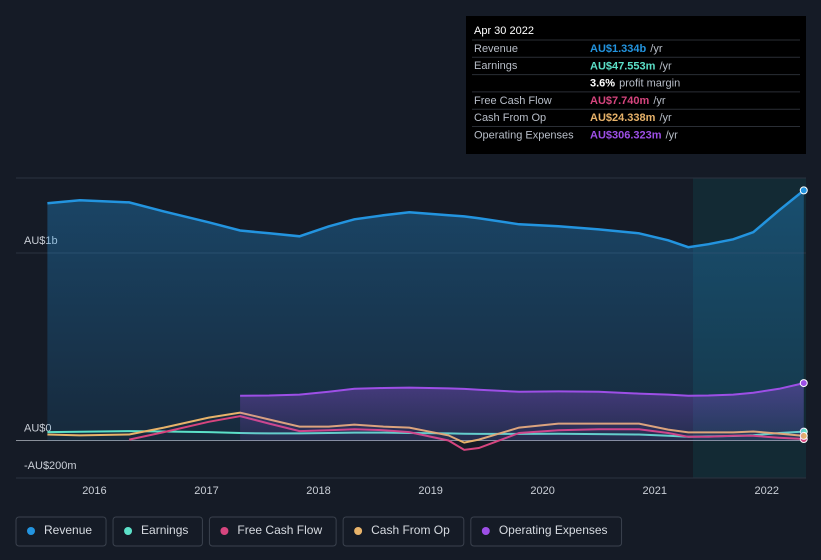 This screenshot has height=560, width=821. Describe the element at coordinates (510, 118) in the screenshot. I see `tooltip-label: Cash From Op` at that location.